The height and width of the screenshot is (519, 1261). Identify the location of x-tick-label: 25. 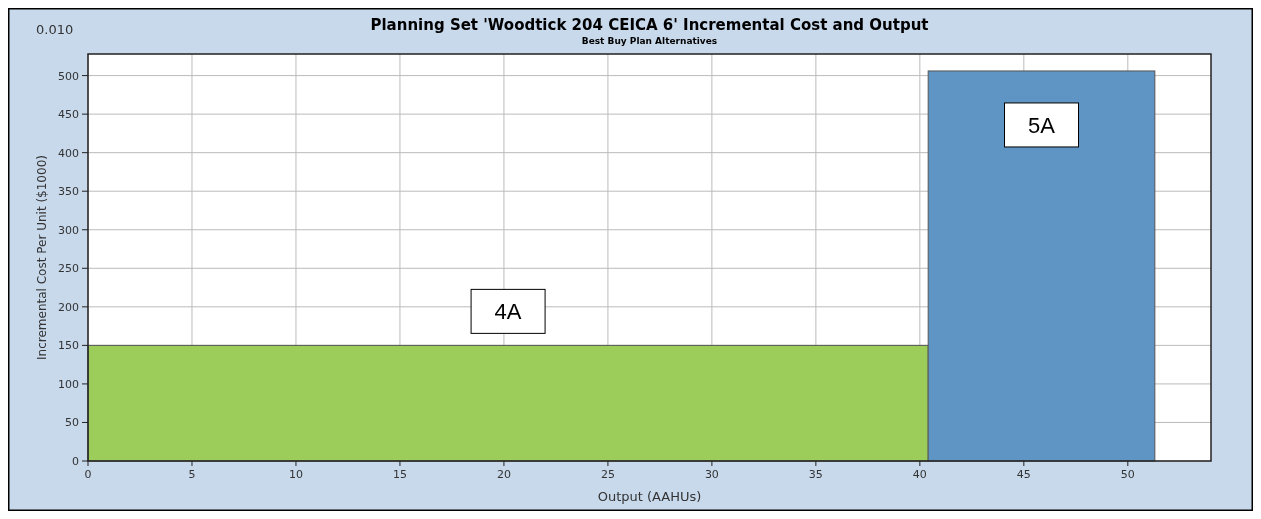
(607, 474).